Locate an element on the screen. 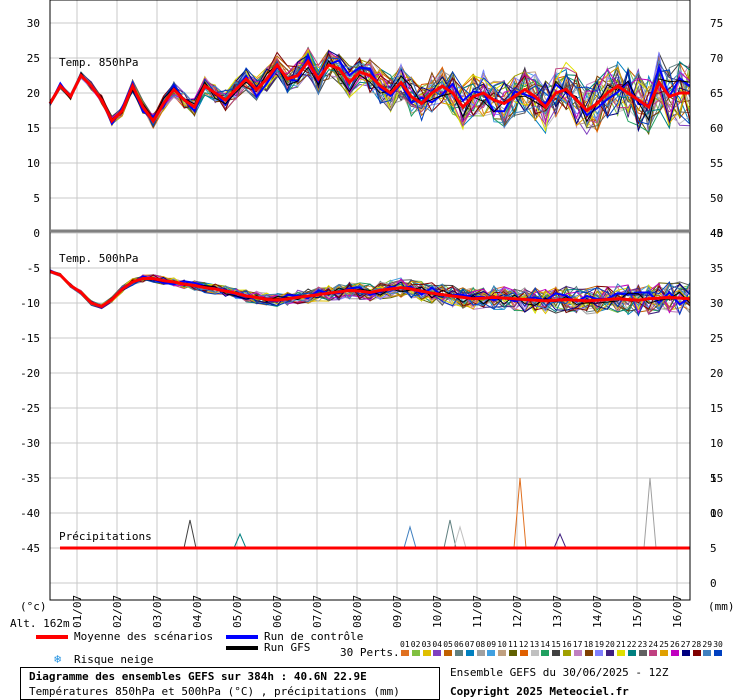  y-tick-label-right-500: 20 is located at coordinates (716, 373).